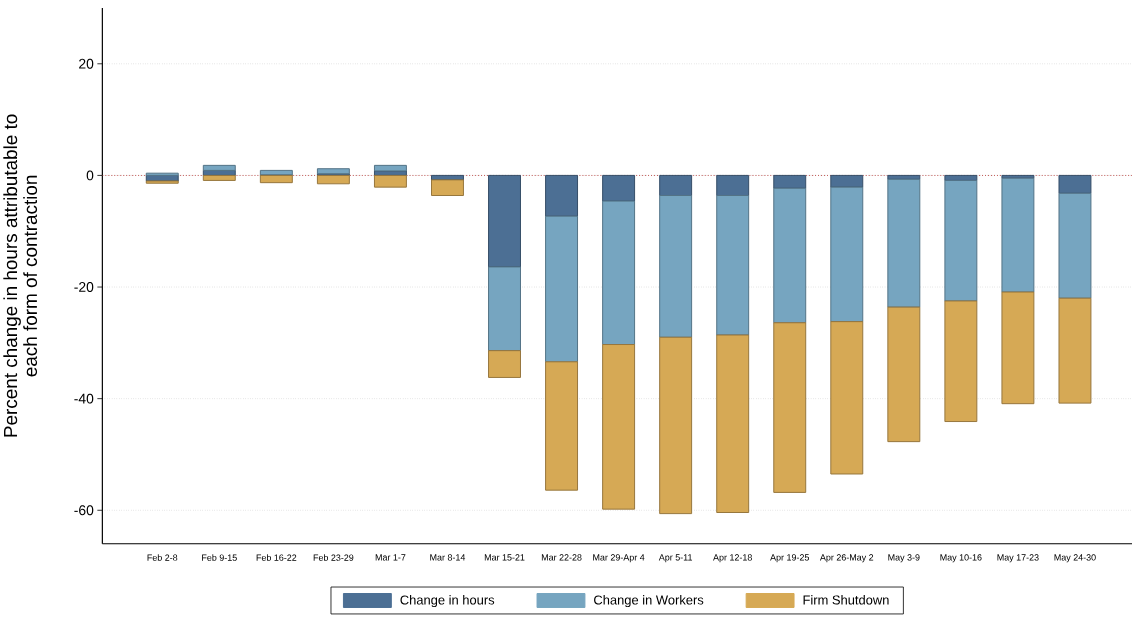 This screenshot has width=1134, height=636. Describe the element at coordinates (90, 175) in the screenshot. I see `y-tick-label: 0` at that location.